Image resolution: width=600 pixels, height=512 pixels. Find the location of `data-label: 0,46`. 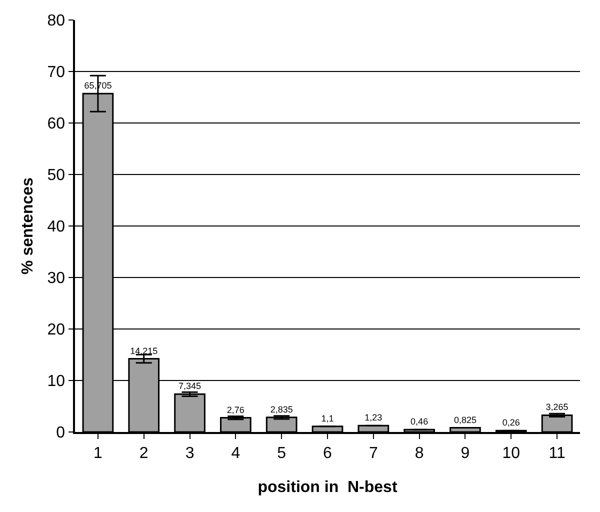

data-label: 0,46 is located at coordinates (419, 421).